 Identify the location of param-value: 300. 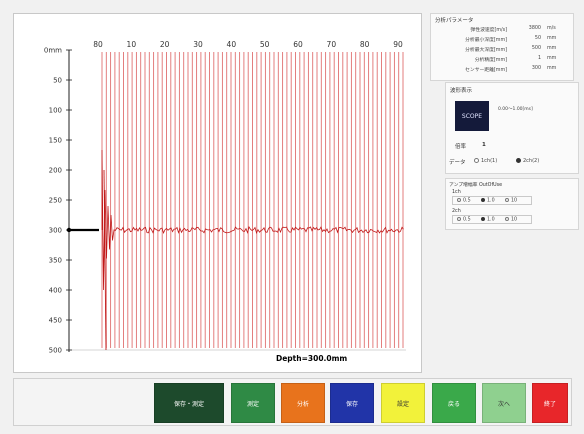
(536, 68).